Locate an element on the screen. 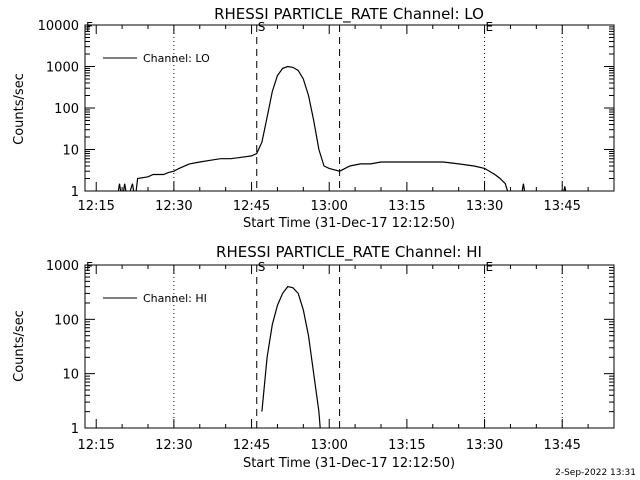 Image resolution: width=640 pixels, height=480 pixels. y-tick-label: 10000 is located at coordinates (58, 26).